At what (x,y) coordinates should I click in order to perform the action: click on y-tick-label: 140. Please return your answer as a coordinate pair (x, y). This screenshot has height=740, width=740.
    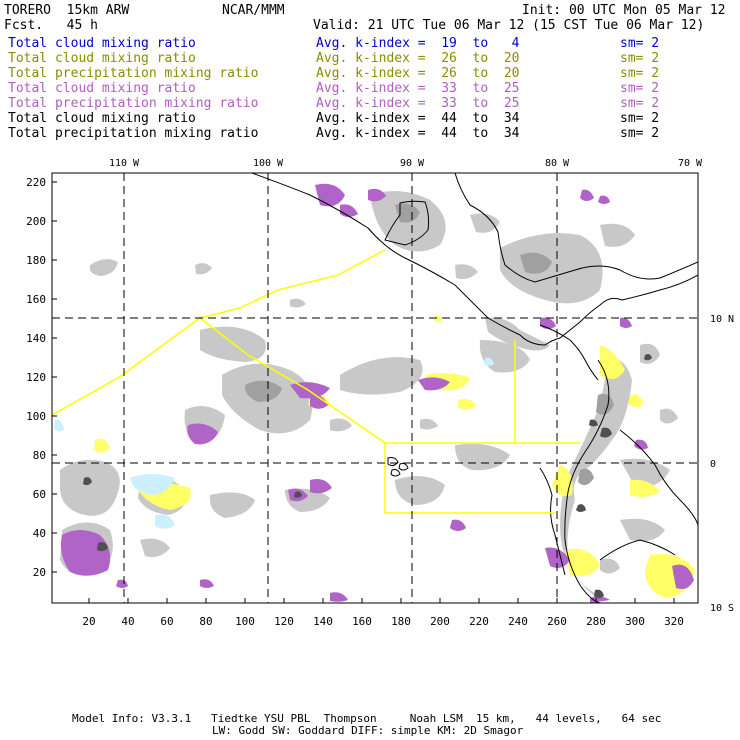
    Looking at the image, I should click on (36, 338).